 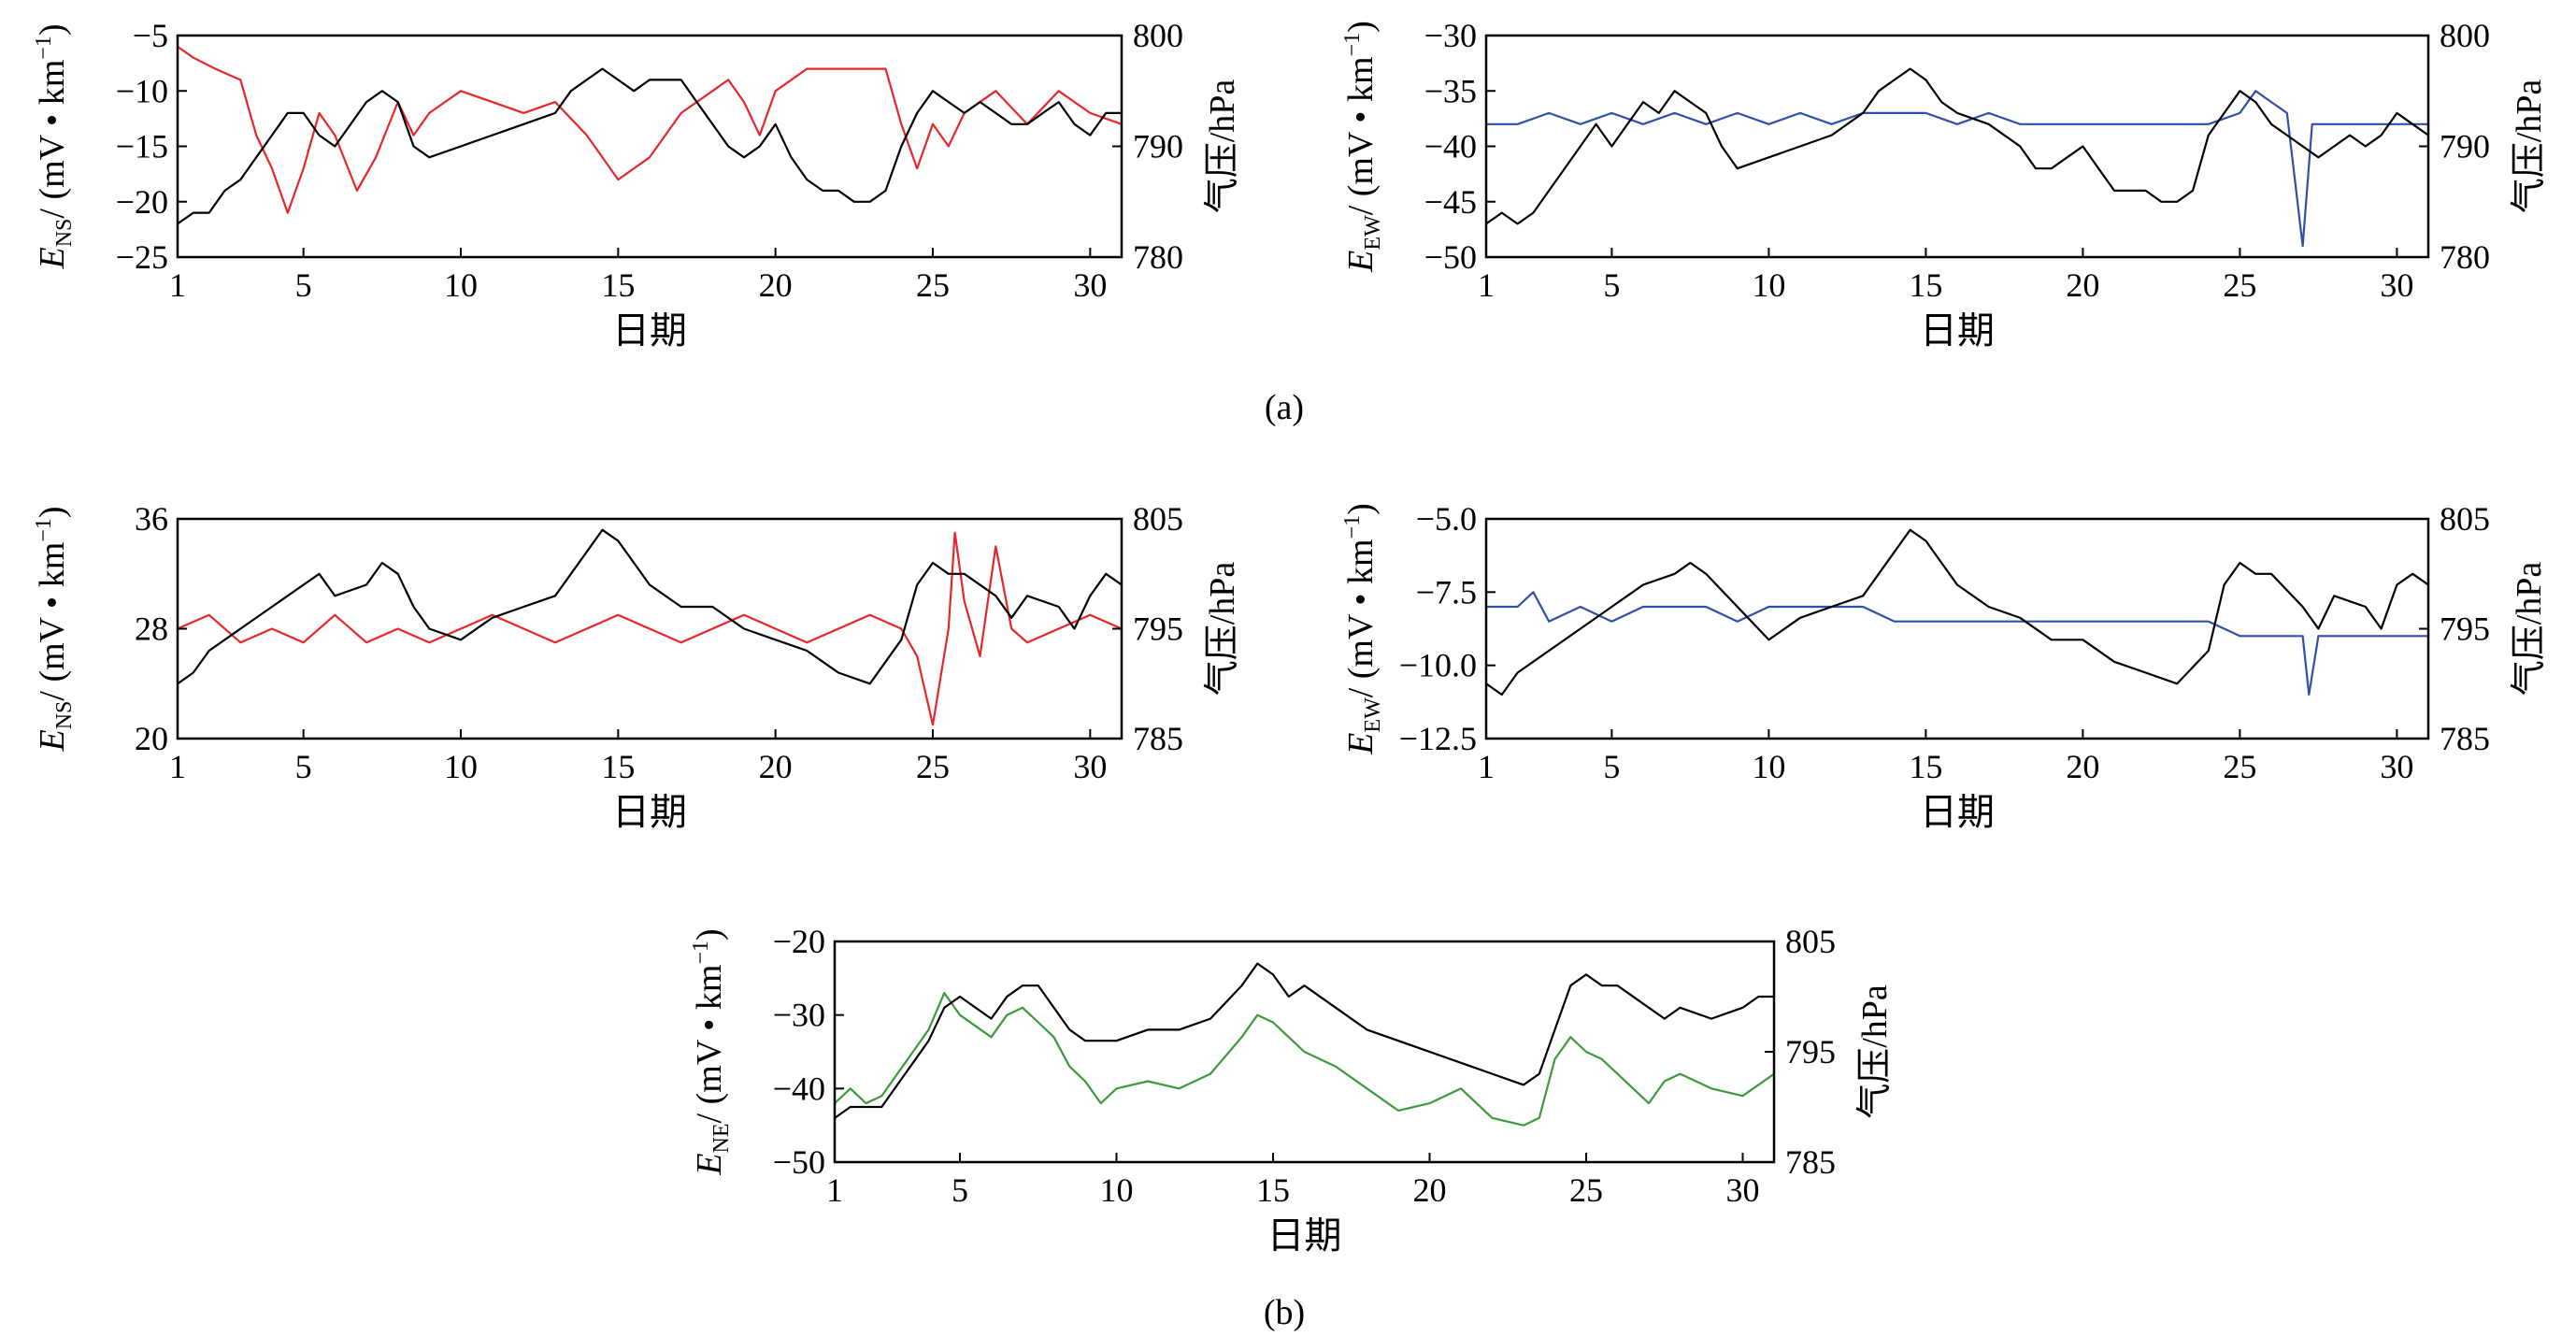 I want to click on y-tick-label: −45, so click(x=1450, y=202).